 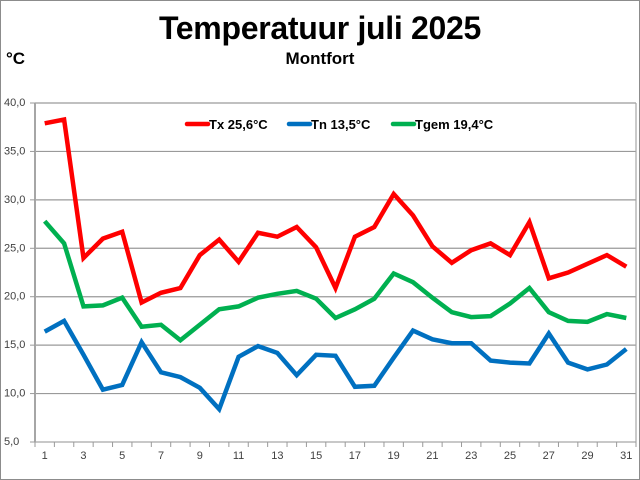 I want to click on x-tick-label: 15, so click(x=316, y=456).